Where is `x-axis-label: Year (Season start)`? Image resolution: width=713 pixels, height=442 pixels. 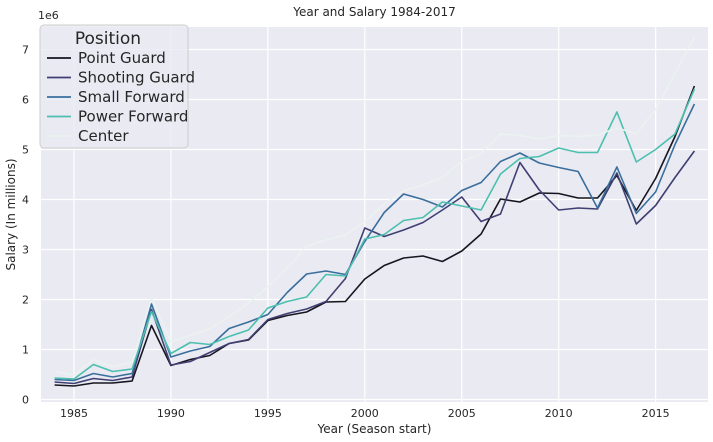 x-axis-label: Year (Season start) is located at coordinates (374, 429).